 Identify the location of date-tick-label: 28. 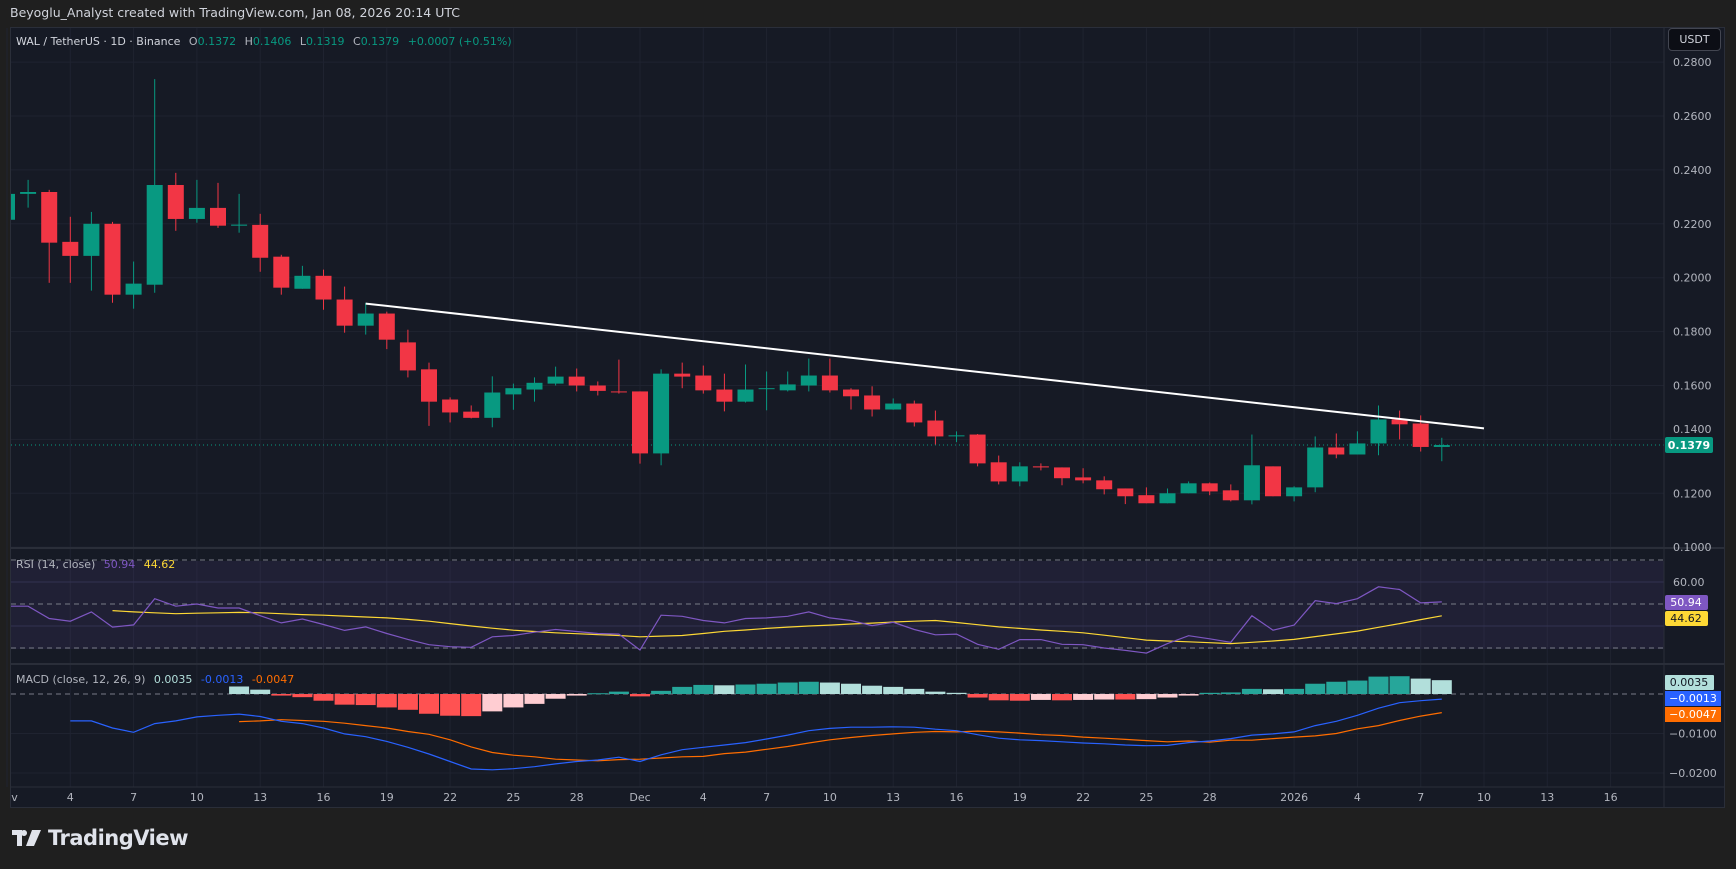
(577, 797).